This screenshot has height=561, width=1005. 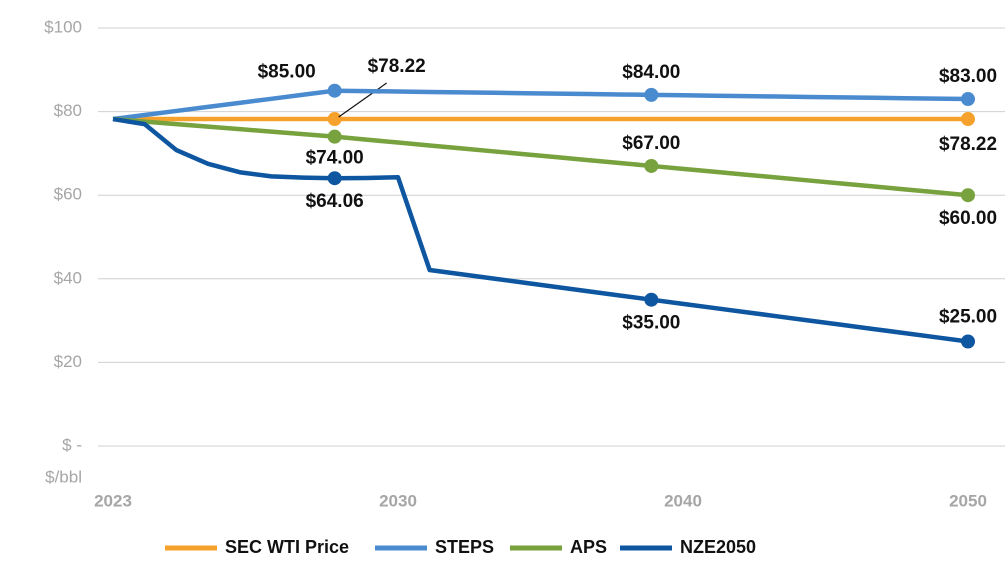 What do you see at coordinates (363, 100) in the screenshot?
I see `leader-line` at bounding box center [363, 100].